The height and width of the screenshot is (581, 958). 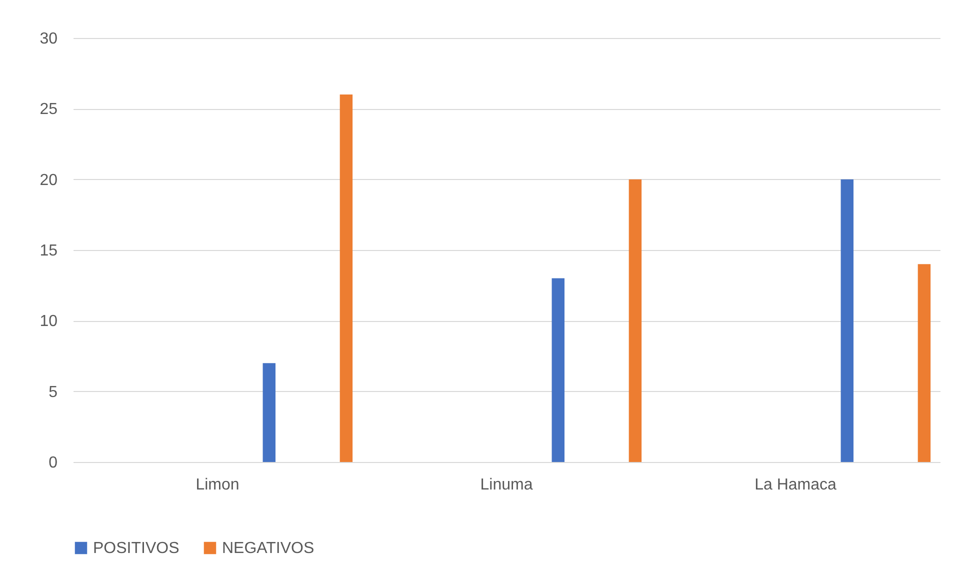 I want to click on y-tick-label: 10, so click(x=49, y=321).